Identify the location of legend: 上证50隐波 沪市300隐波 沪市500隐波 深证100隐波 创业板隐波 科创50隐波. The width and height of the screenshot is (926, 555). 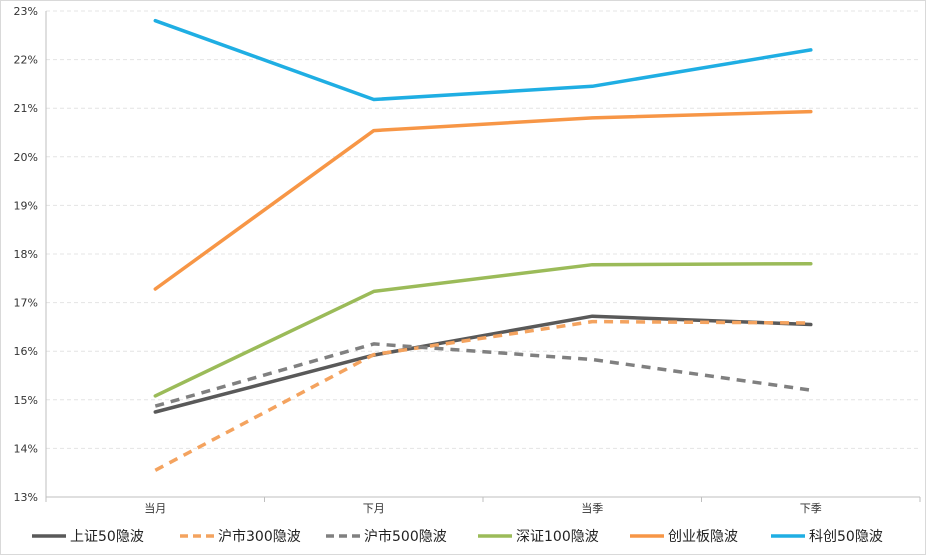
(457, 536).